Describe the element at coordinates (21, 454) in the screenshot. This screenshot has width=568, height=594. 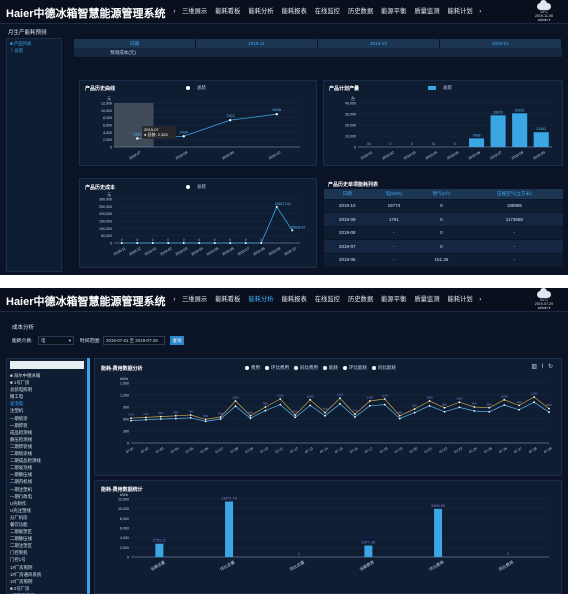
I see `tree-item: 二期喷涂线` at that location.